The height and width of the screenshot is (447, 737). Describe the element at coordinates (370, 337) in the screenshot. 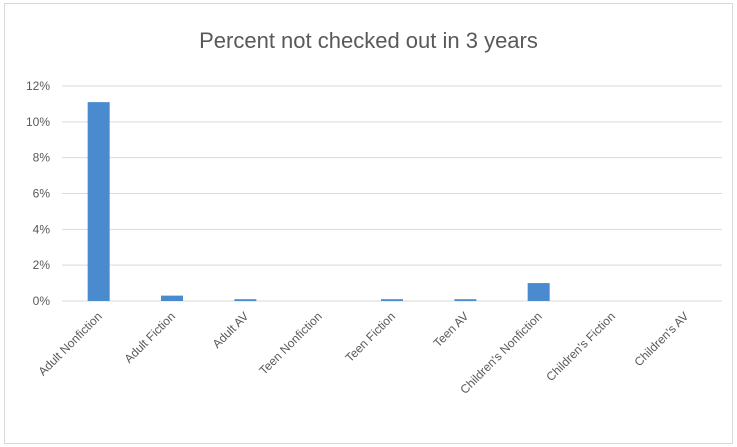

I see `x-category-label: Teen Fiction` at that location.